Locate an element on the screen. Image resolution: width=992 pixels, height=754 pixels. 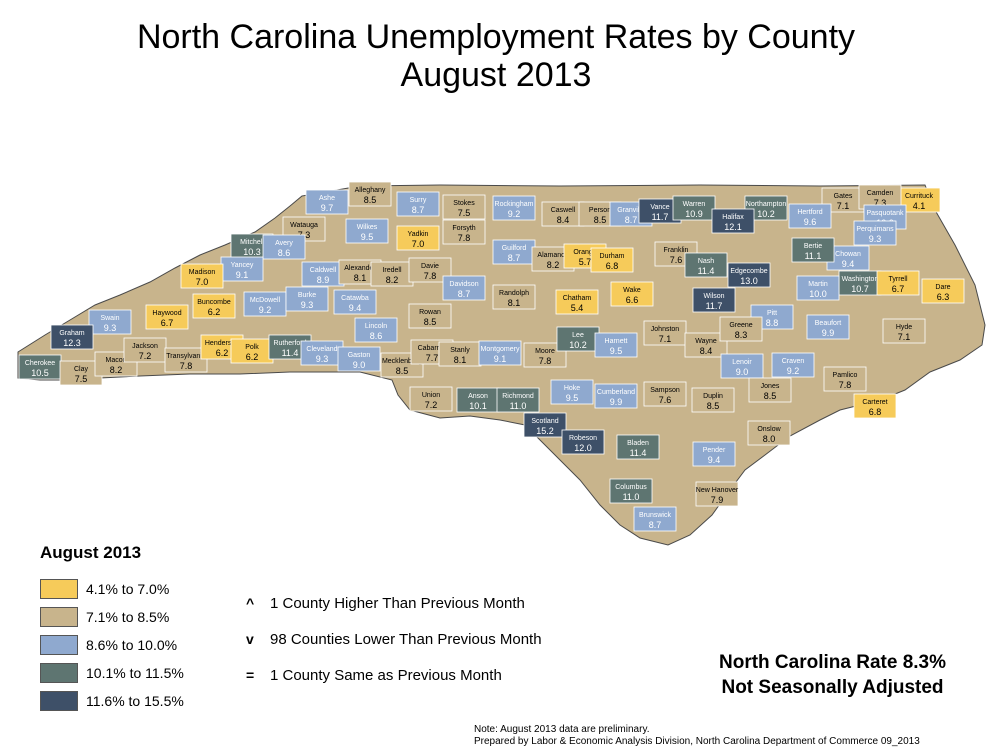
title-line-2: August 2013 is located at coordinates (496, 75).